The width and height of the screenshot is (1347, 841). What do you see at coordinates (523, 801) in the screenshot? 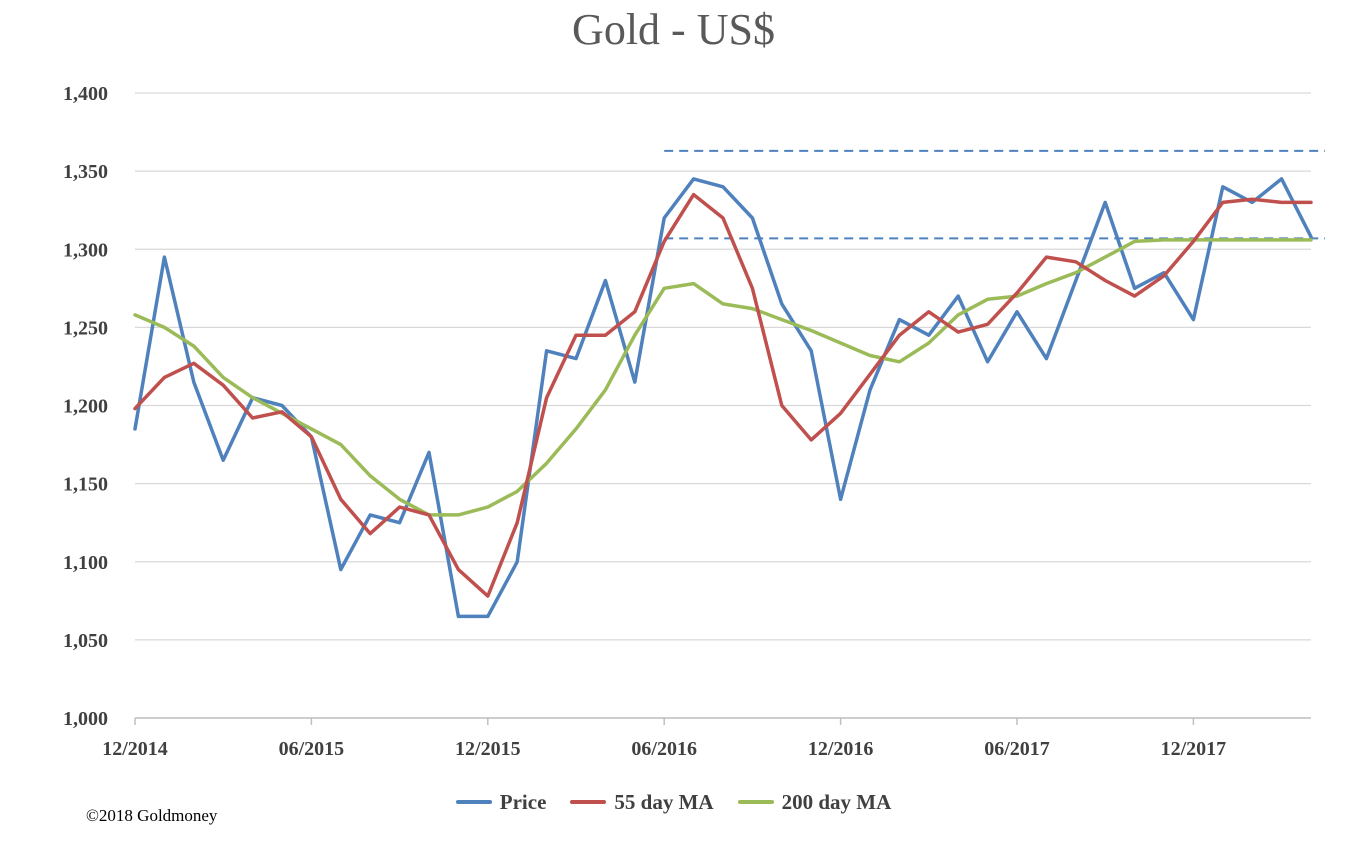
I see `legend-label: Price` at bounding box center [523, 801].